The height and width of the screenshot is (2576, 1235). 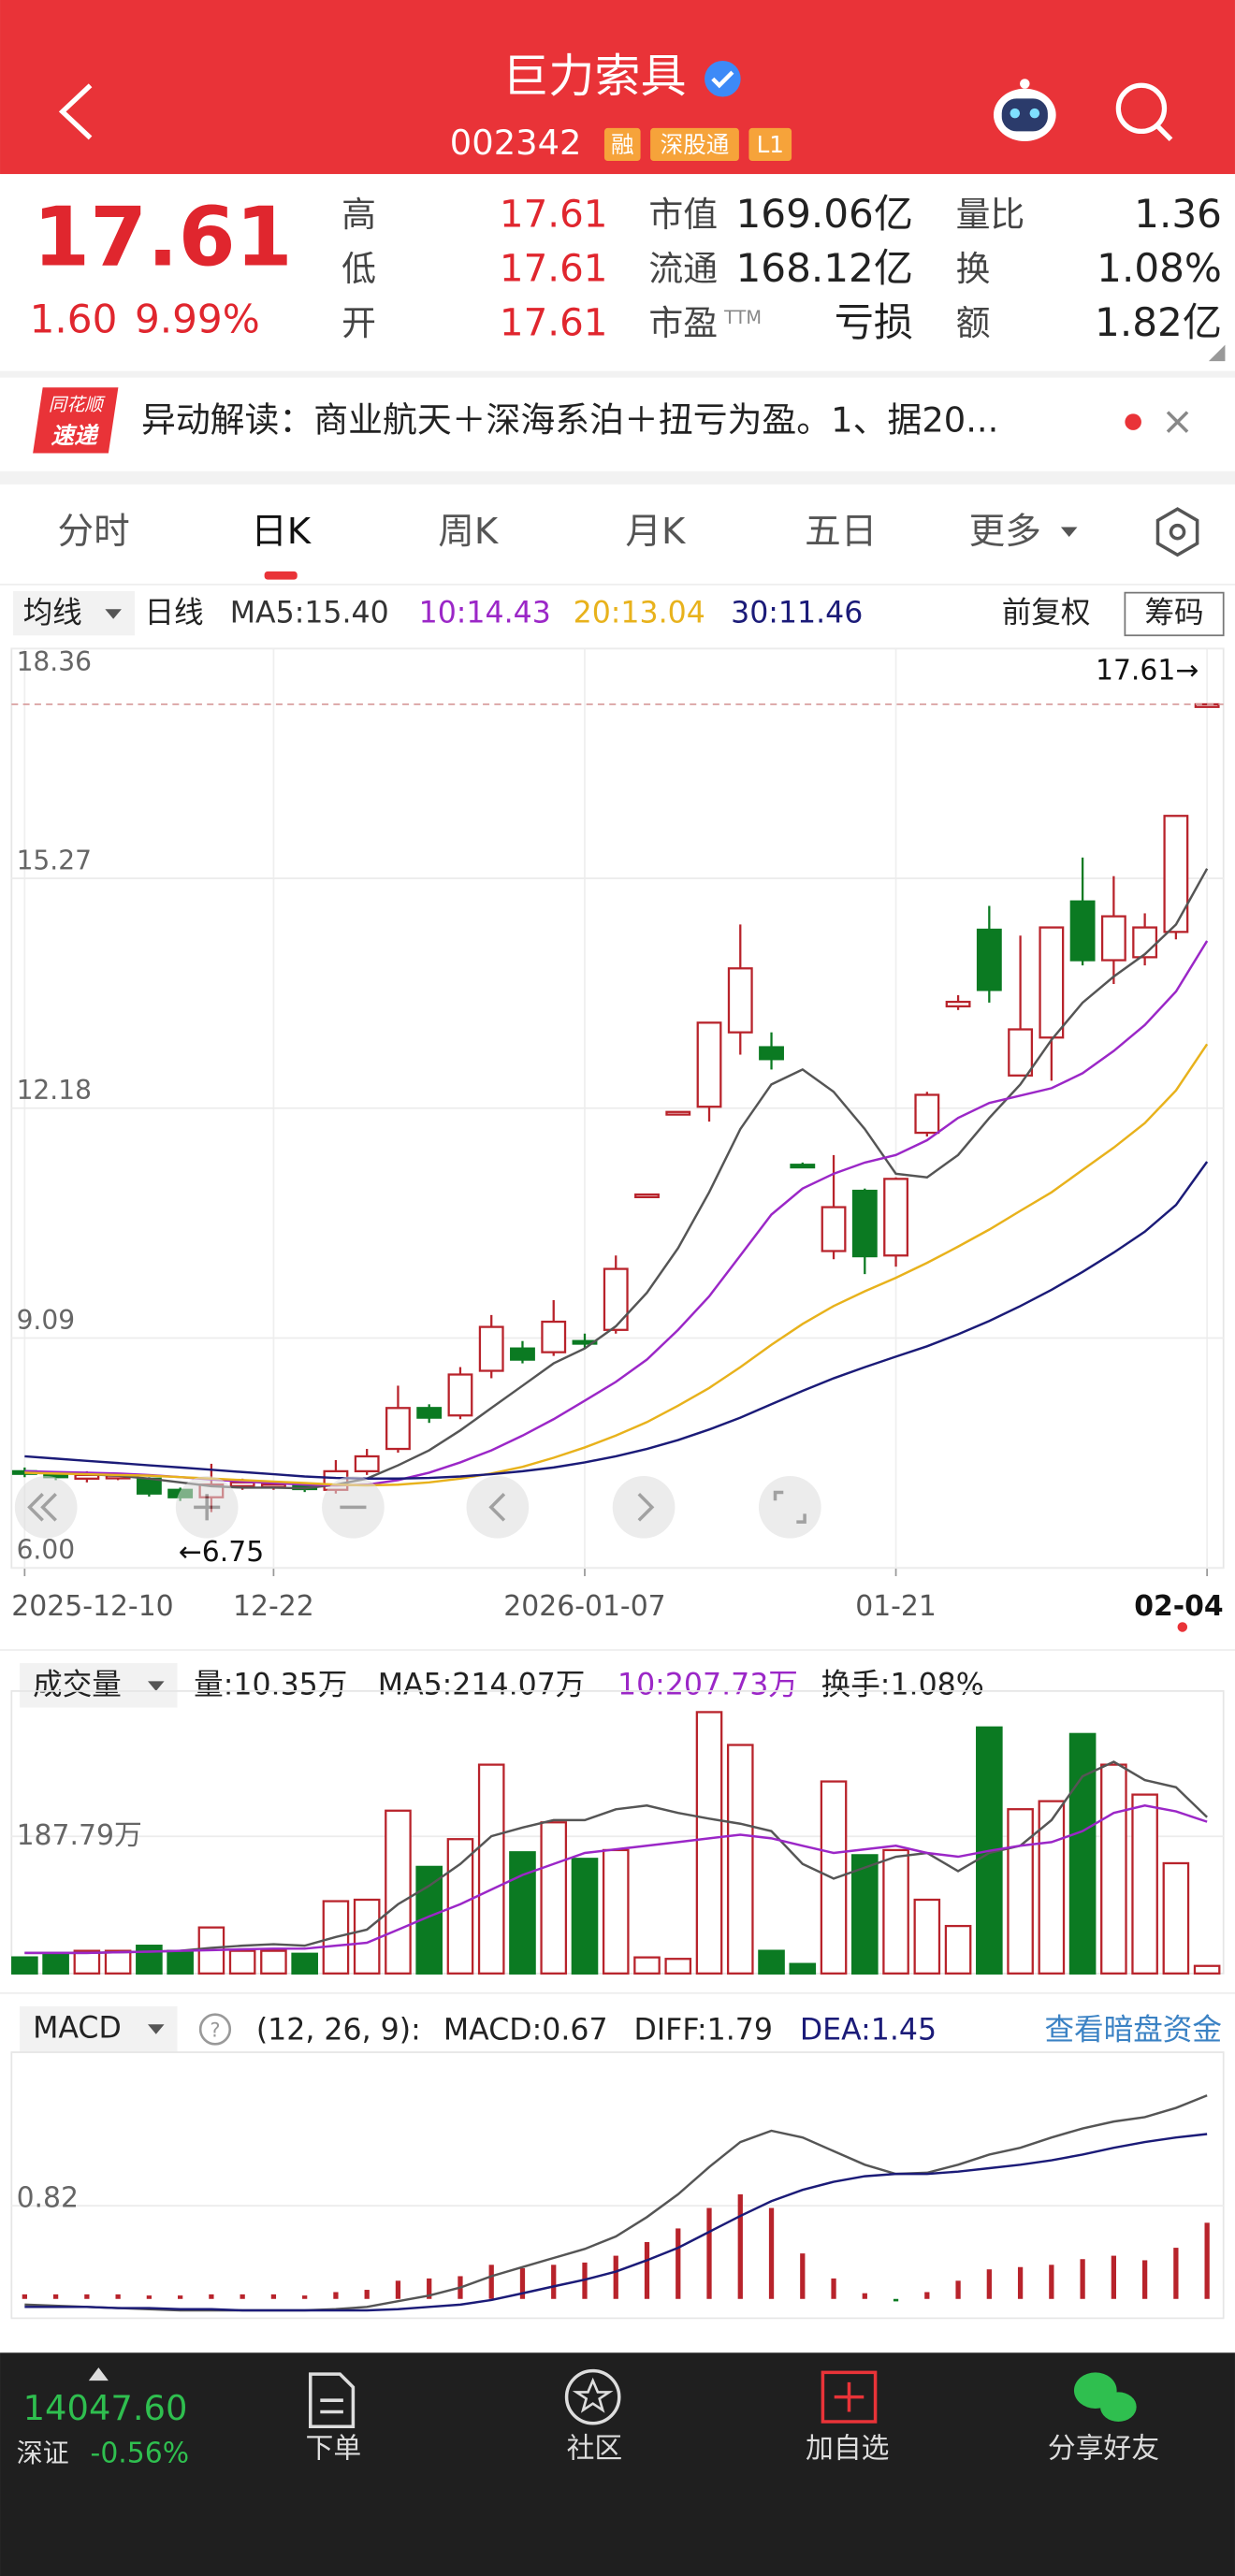 I want to click on close-news, so click(x=1177, y=422).